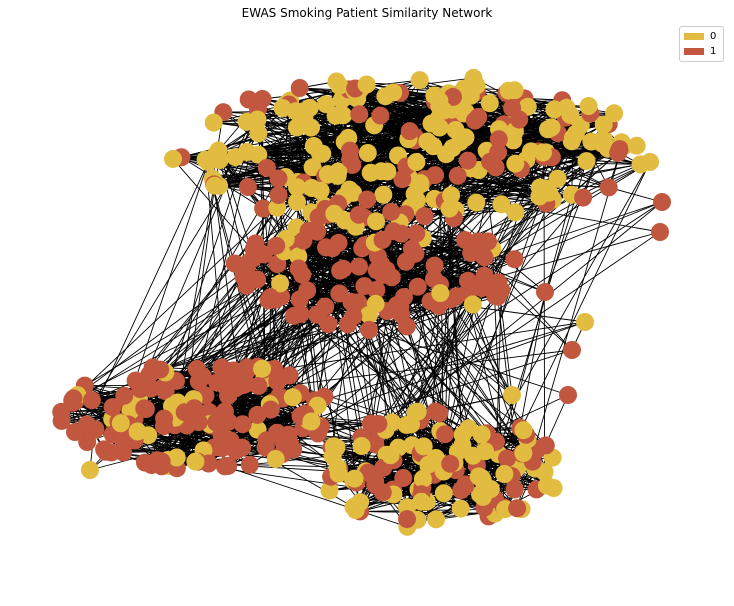  I want to click on chart-title: EWAS Smoking Patient Similarity Network, so click(367, 13).